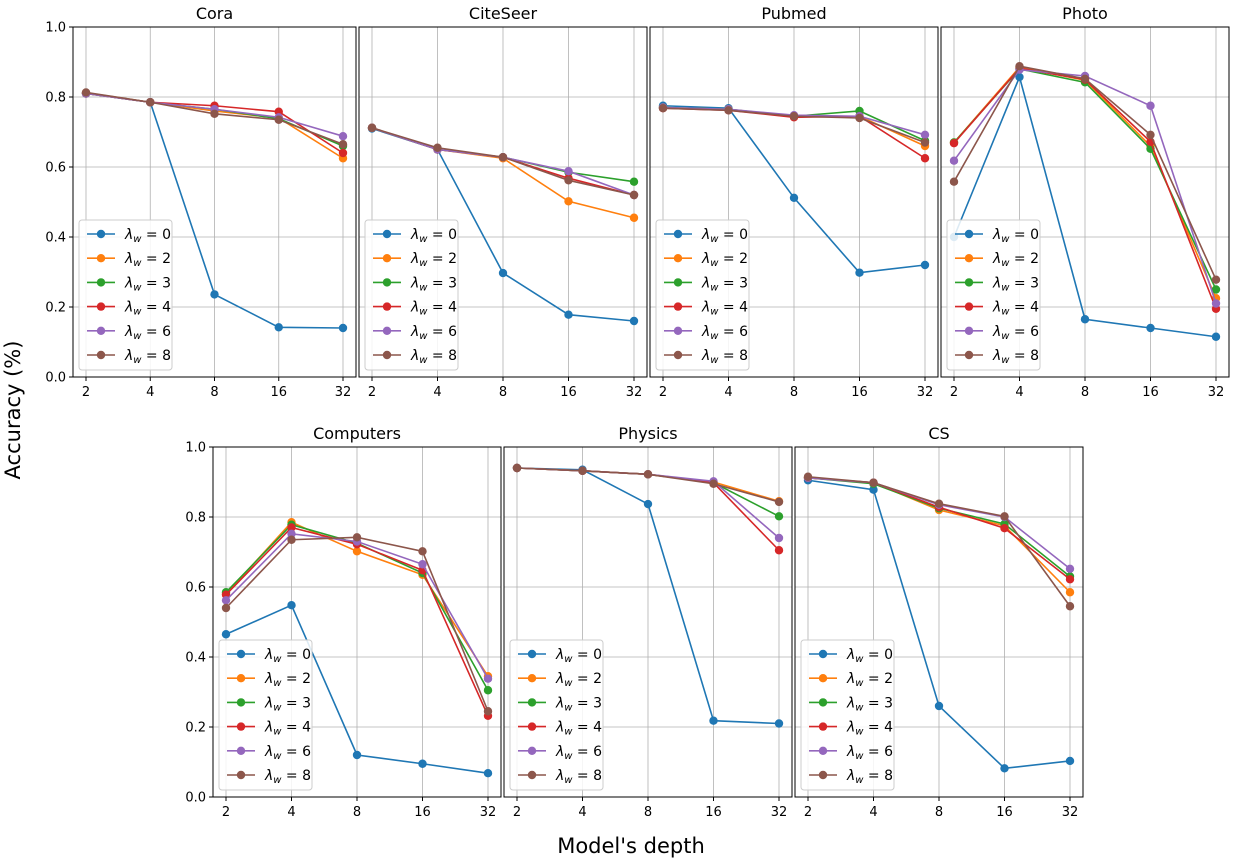 This screenshot has height=862, width=1235. Describe the element at coordinates (195, 518) in the screenshot. I see `y-tick-label: 0.8` at that location.